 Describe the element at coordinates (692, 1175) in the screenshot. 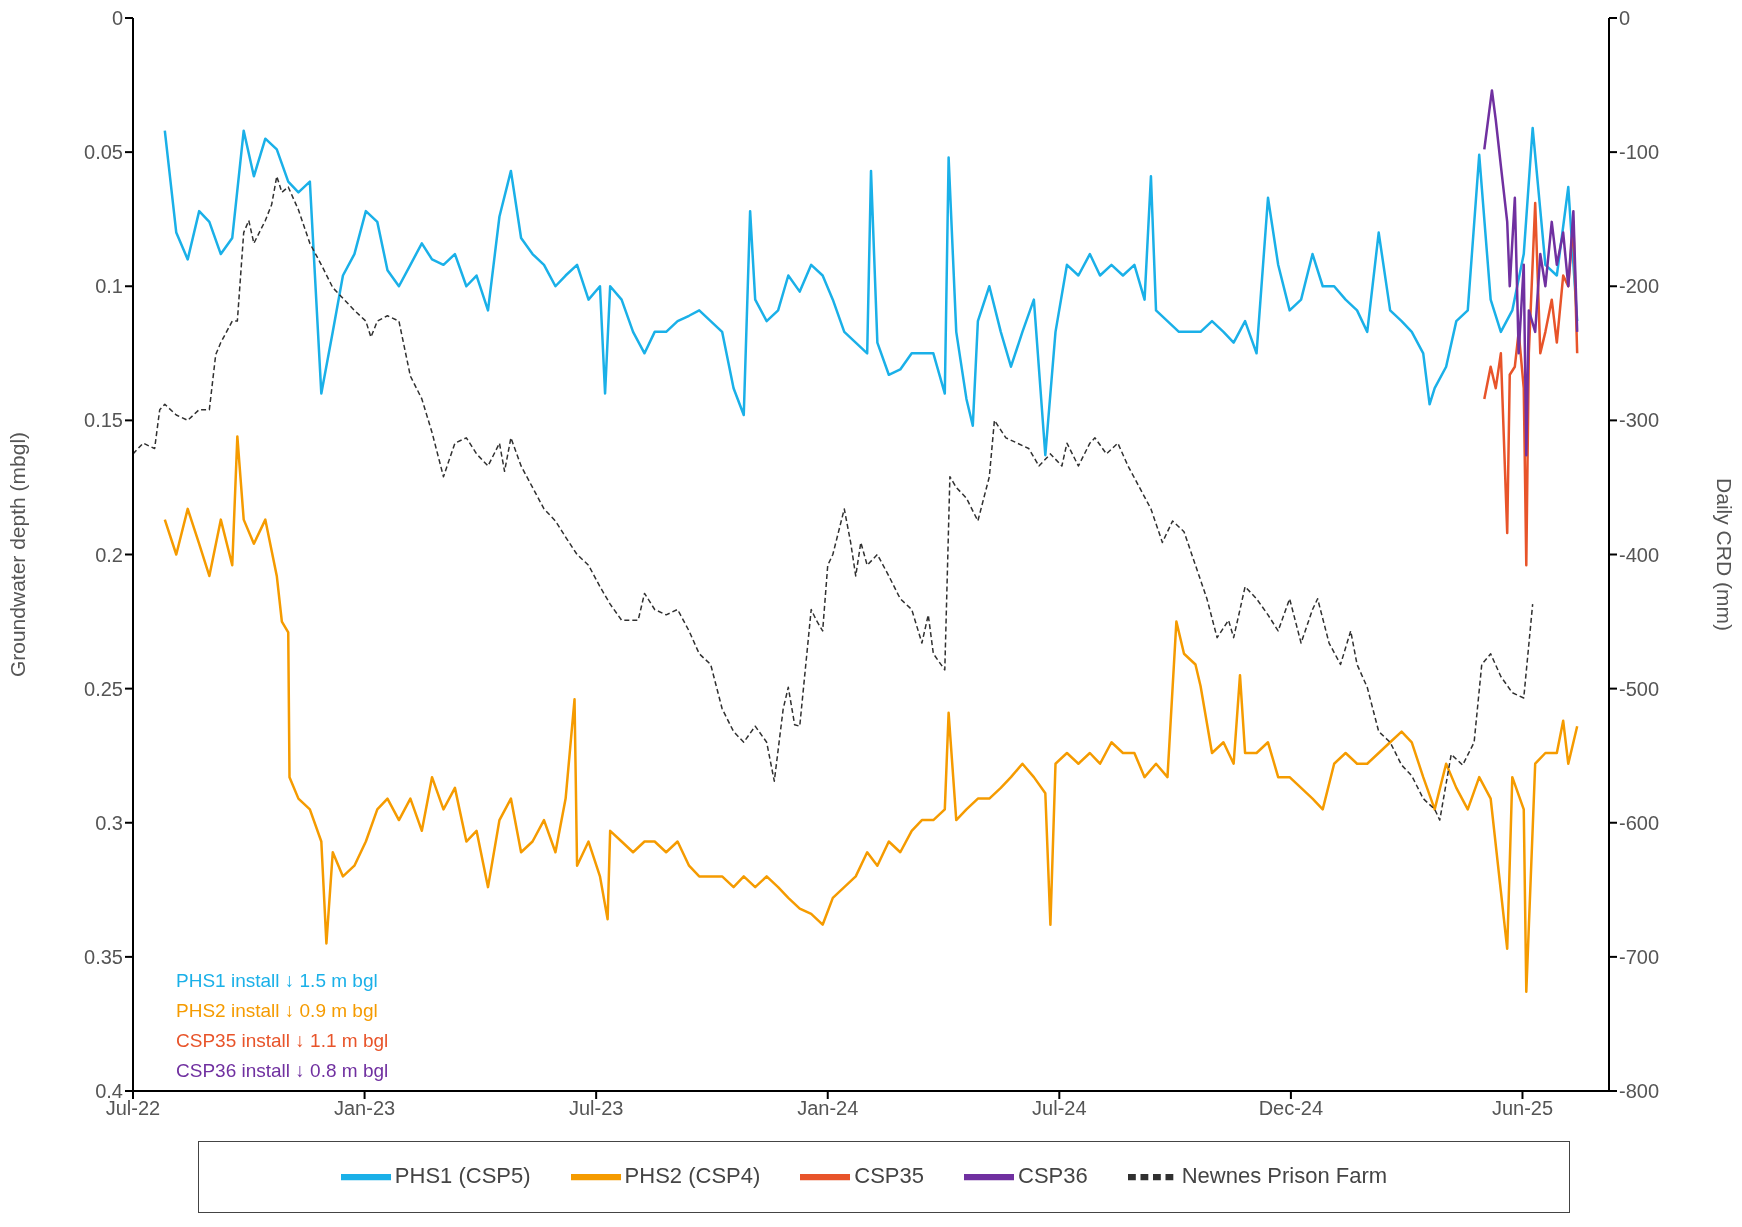

I see `legend-label: PHS2 (CSP4)` at that location.